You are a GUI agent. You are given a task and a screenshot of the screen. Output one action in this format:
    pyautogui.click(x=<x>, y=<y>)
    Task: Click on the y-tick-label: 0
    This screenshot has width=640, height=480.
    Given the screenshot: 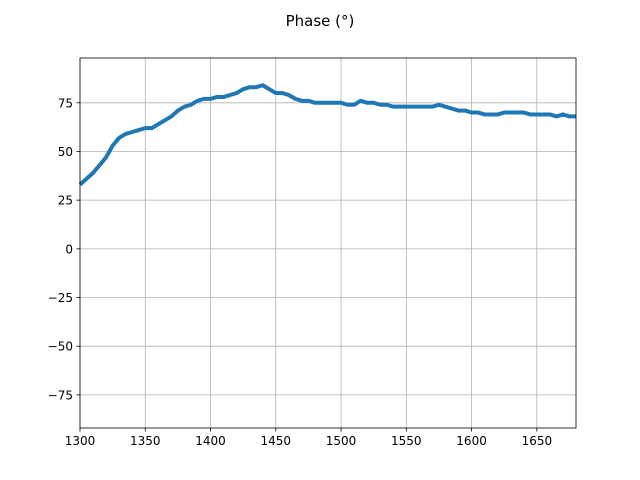 What is the action you would take?
    pyautogui.click(x=69, y=249)
    